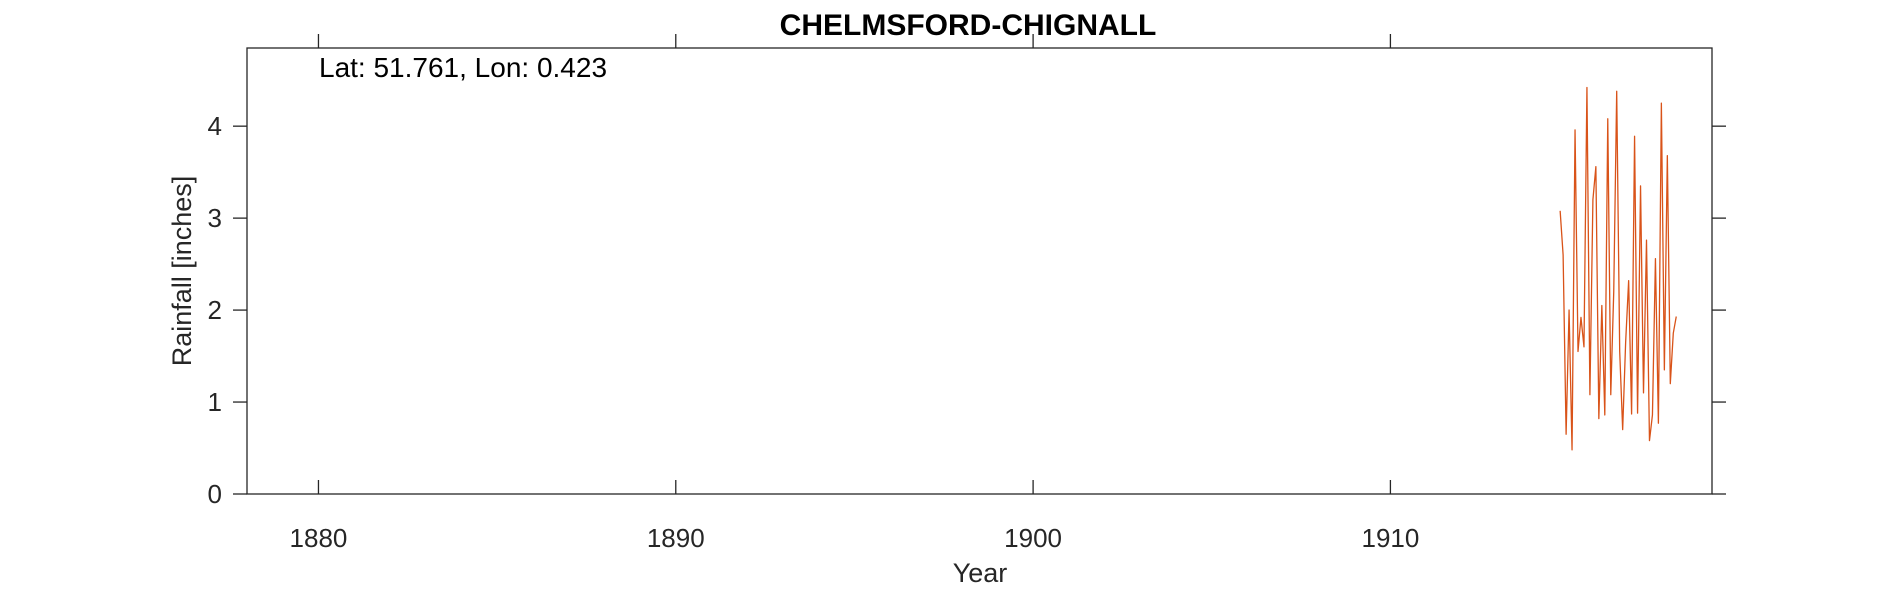 Image resolution: width=1890 pixels, height=591 pixels. Describe the element at coordinates (1033, 538) in the screenshot. I see `x-tick-label: 1900` at that location.